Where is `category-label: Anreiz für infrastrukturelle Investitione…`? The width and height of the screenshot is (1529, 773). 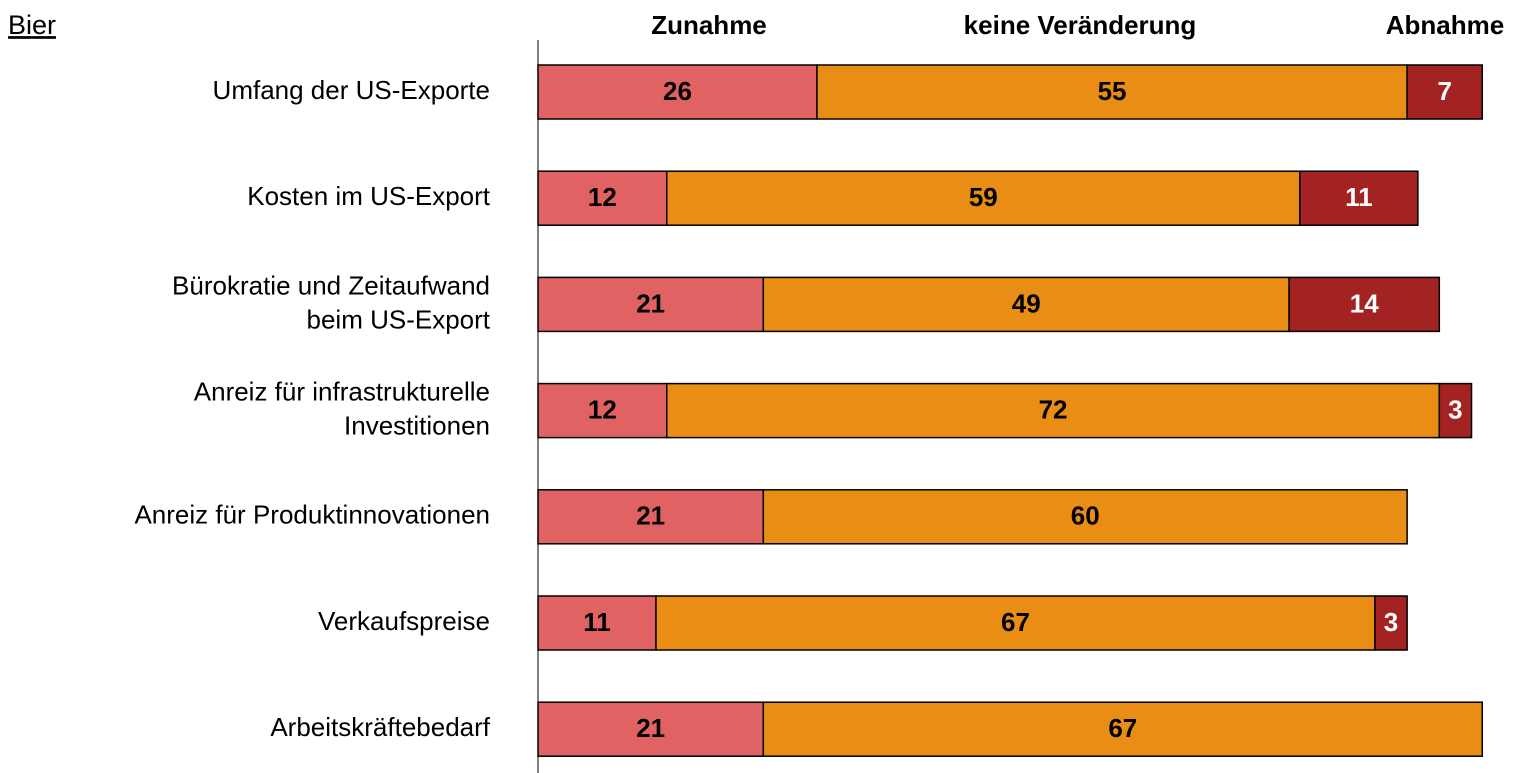
category-label: Anreiz für infrastrukturelle Investitione… is located at coordinates (342, 408).